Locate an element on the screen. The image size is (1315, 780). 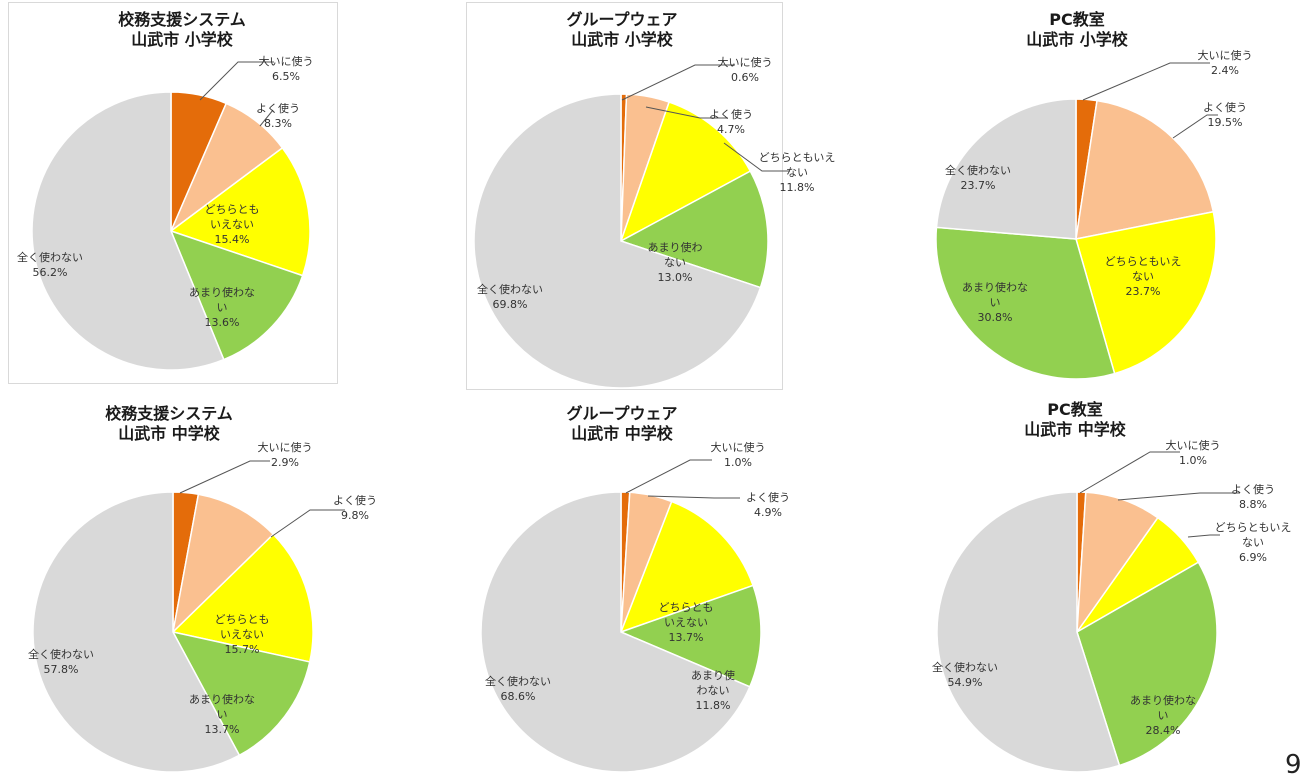
slice-percent: 6.5% is located at coordinates (286, 76).